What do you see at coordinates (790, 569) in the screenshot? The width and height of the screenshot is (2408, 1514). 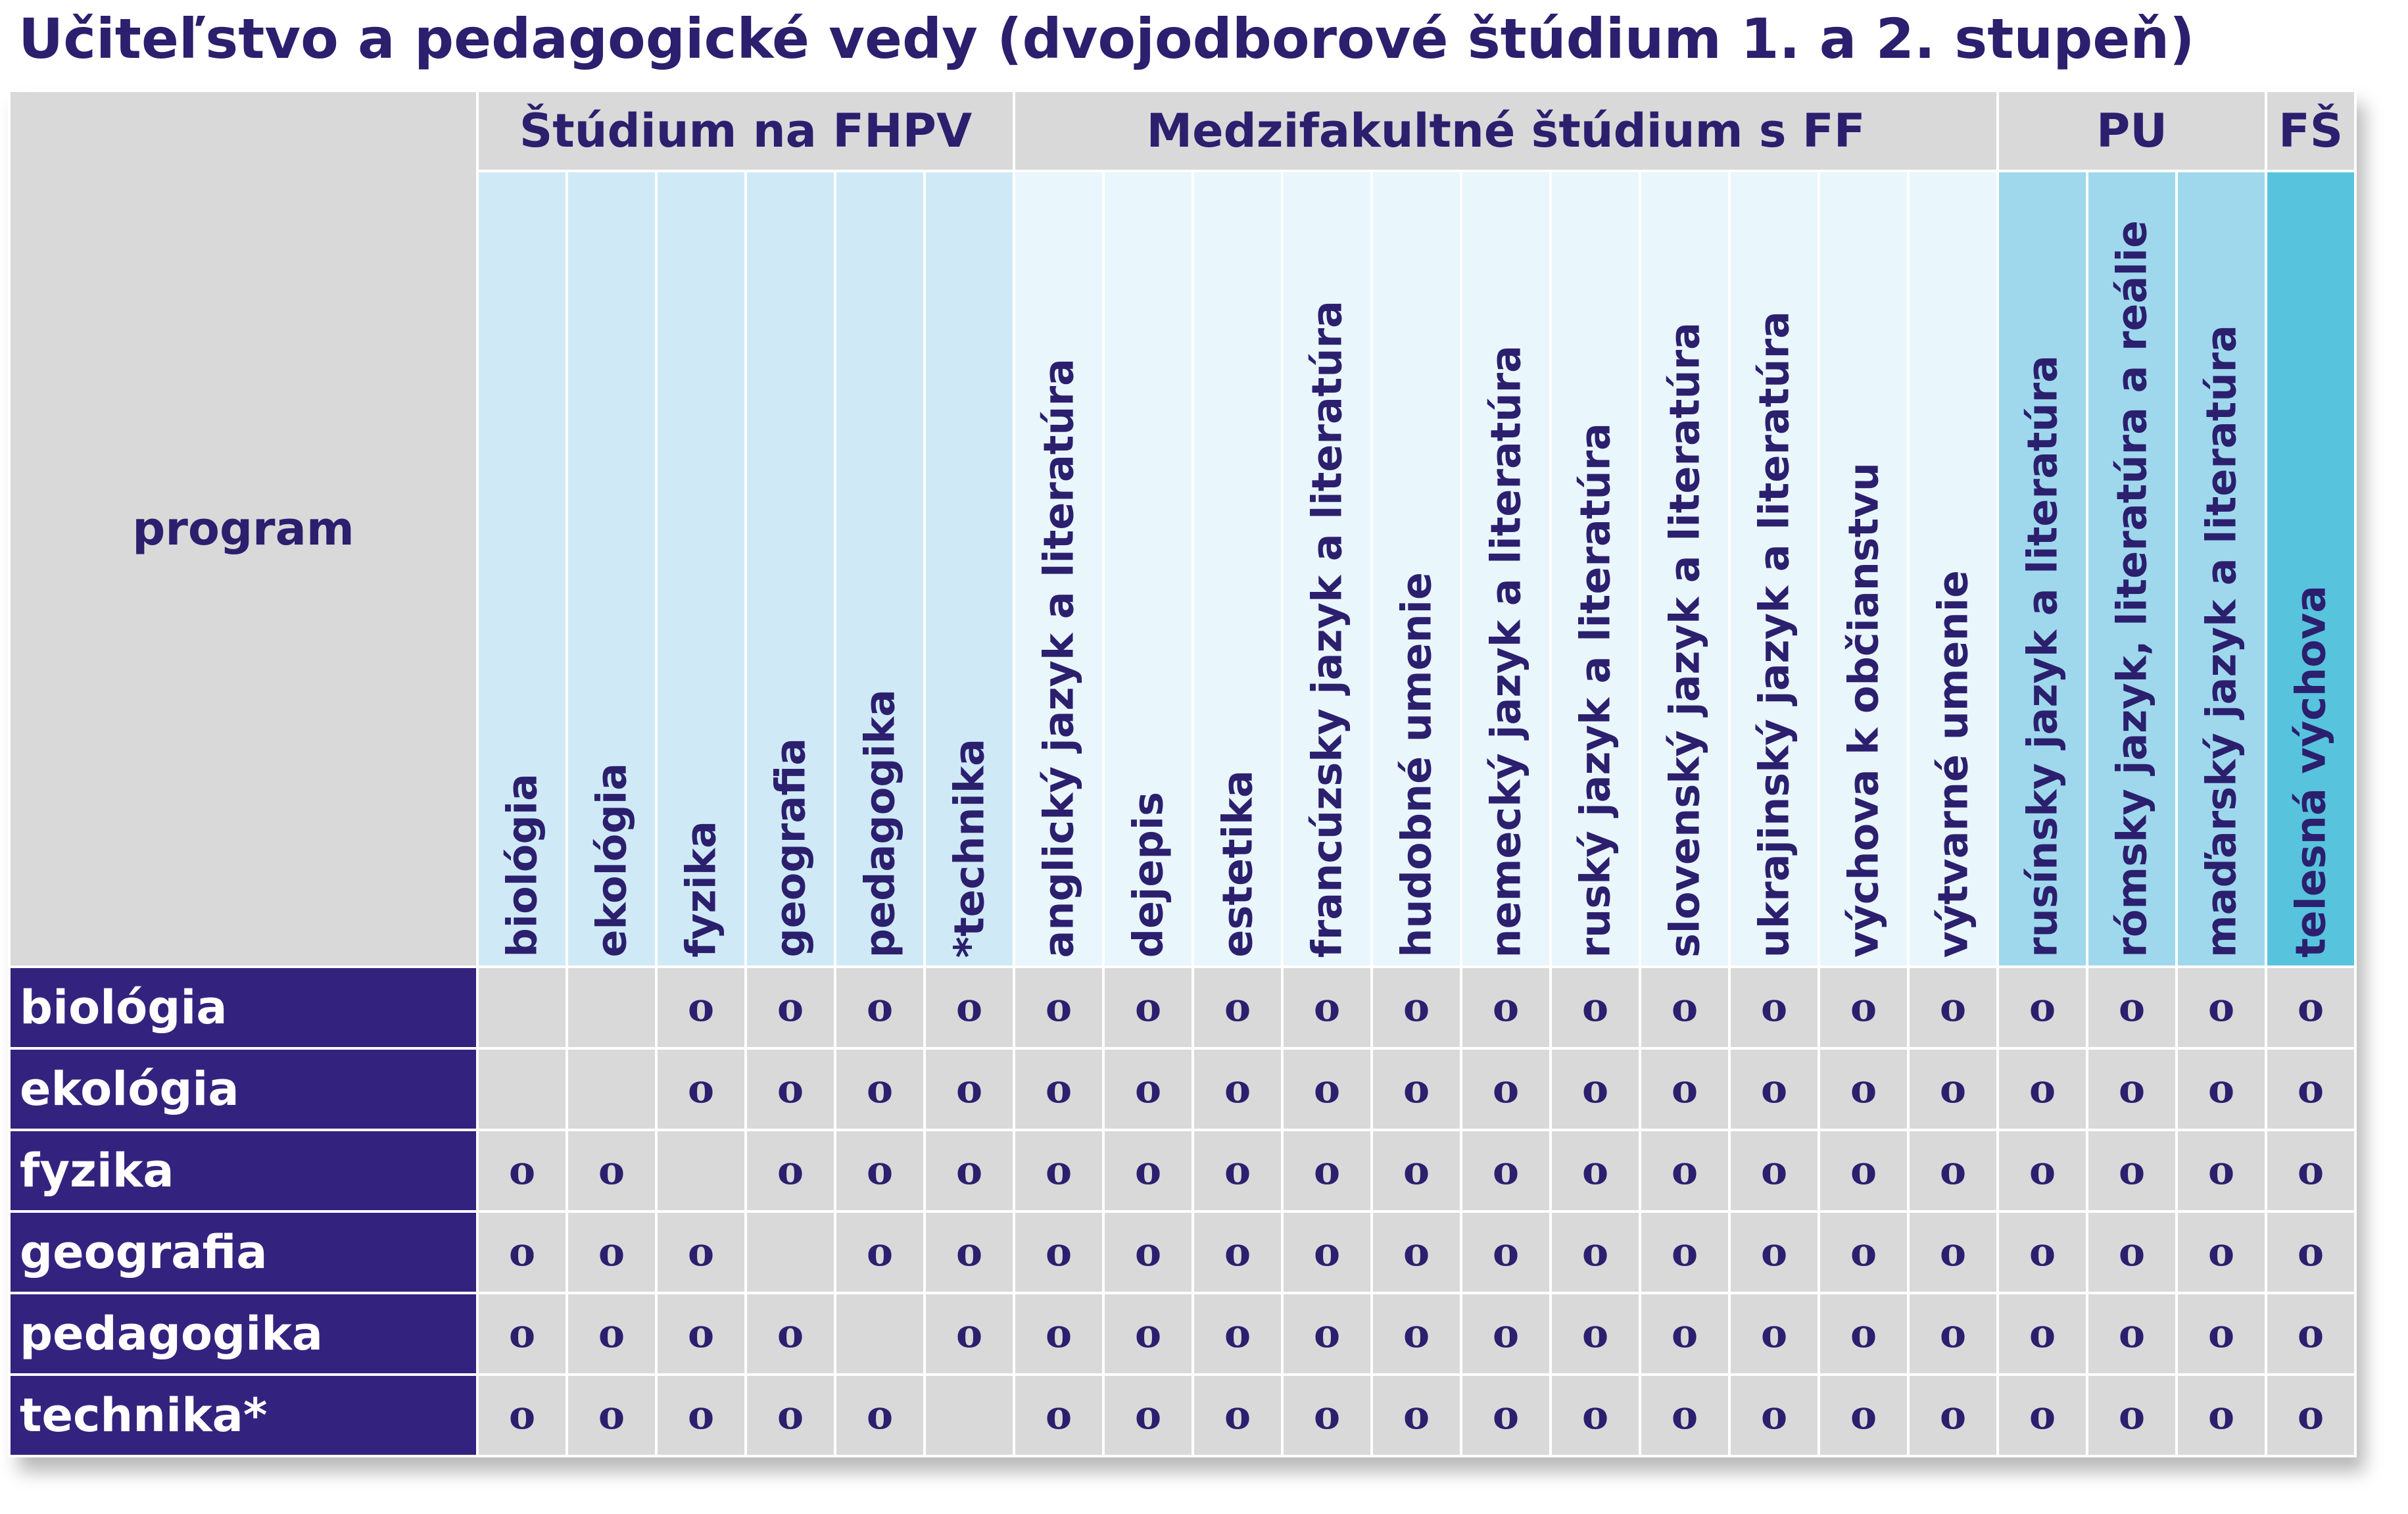 I see `column-header: geografia` at bounding box center [790, 569].